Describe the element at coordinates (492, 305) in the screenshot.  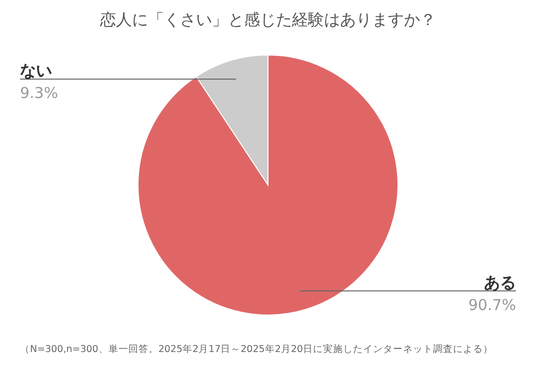
I see `data-label: 90.7%` at that location.